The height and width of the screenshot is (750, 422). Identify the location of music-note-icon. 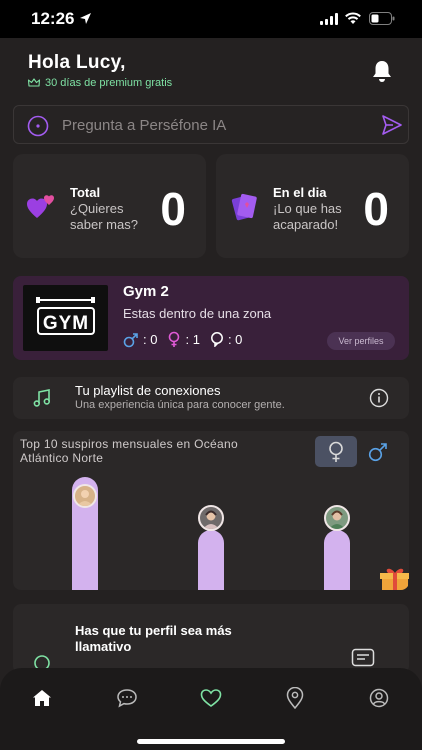
(41, 398).